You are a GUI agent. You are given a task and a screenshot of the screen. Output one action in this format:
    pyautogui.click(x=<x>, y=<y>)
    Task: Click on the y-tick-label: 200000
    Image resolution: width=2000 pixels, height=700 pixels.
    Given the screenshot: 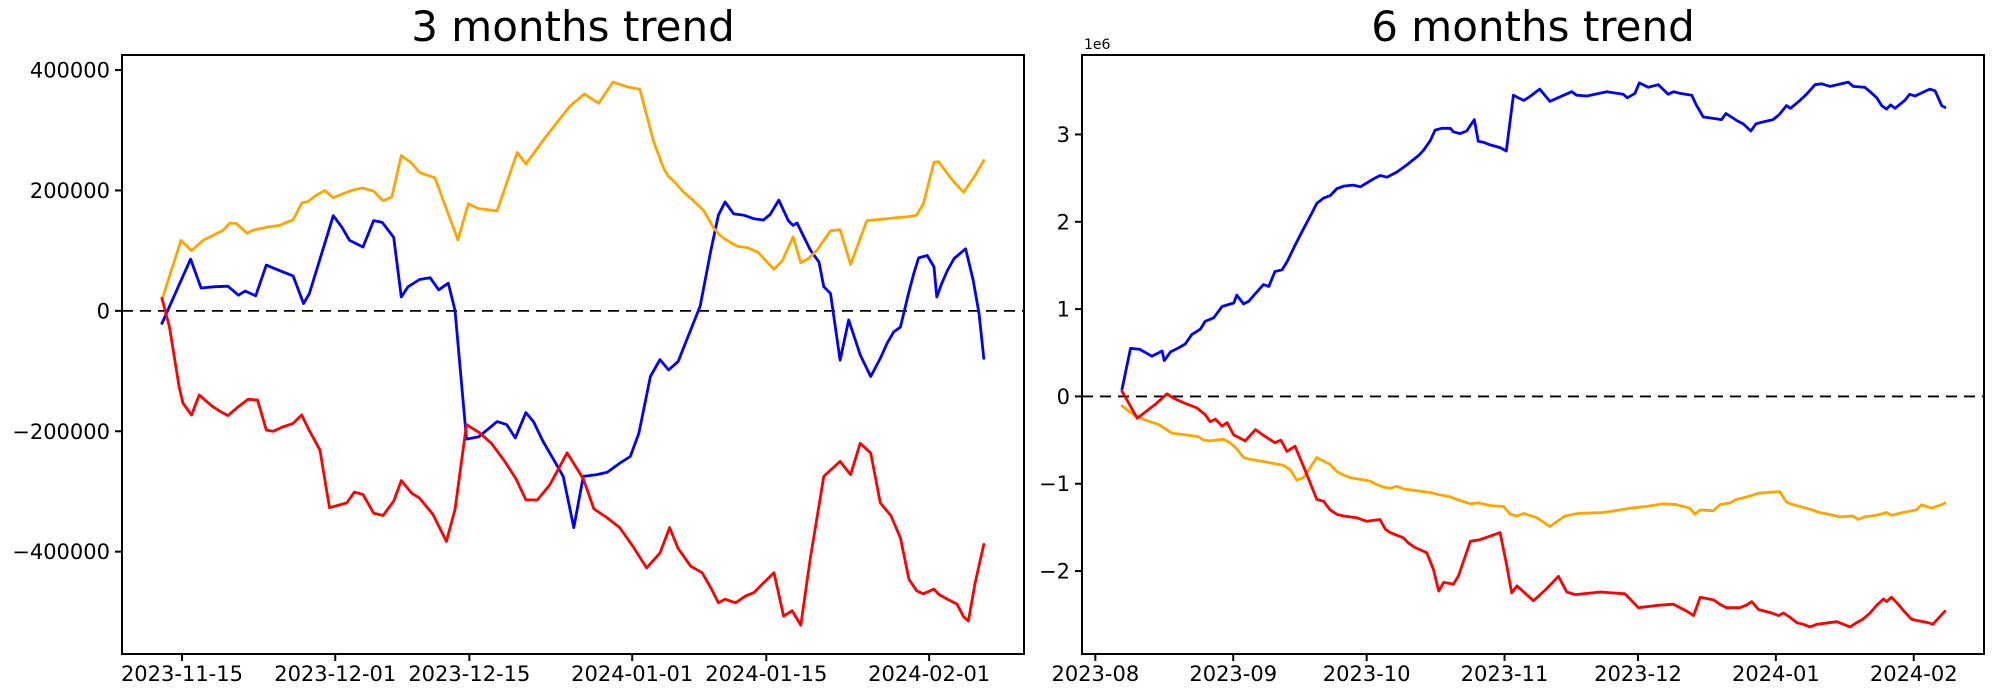 What is the action you would take?
    pyautogui.click(x=70, y=191)
    